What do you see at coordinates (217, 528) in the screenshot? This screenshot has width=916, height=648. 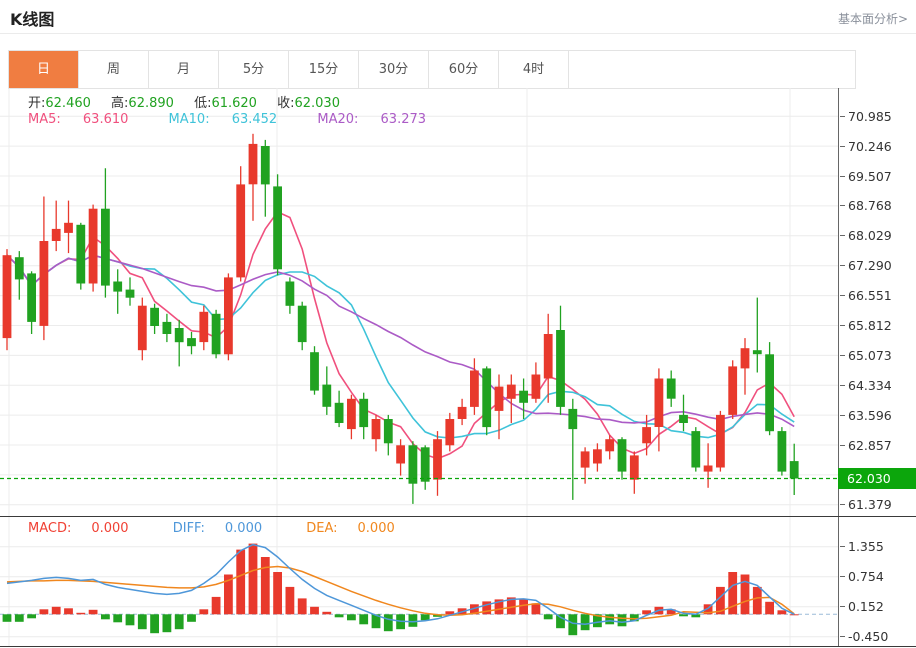 I see `diff-value: DIFF: 0.000` at bounding box center [217, 528].